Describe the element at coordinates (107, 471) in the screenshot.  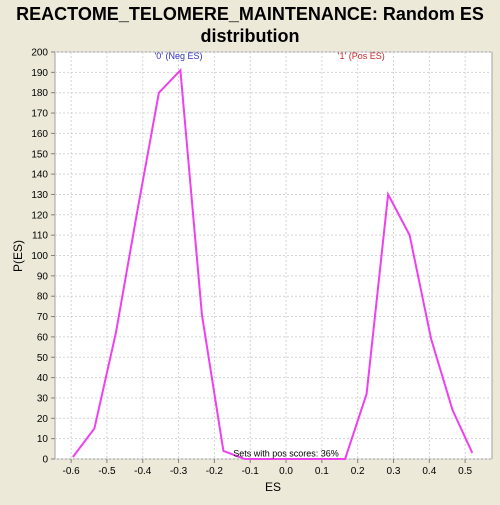
I see `x-tick-label-1: -0.5` at that location.